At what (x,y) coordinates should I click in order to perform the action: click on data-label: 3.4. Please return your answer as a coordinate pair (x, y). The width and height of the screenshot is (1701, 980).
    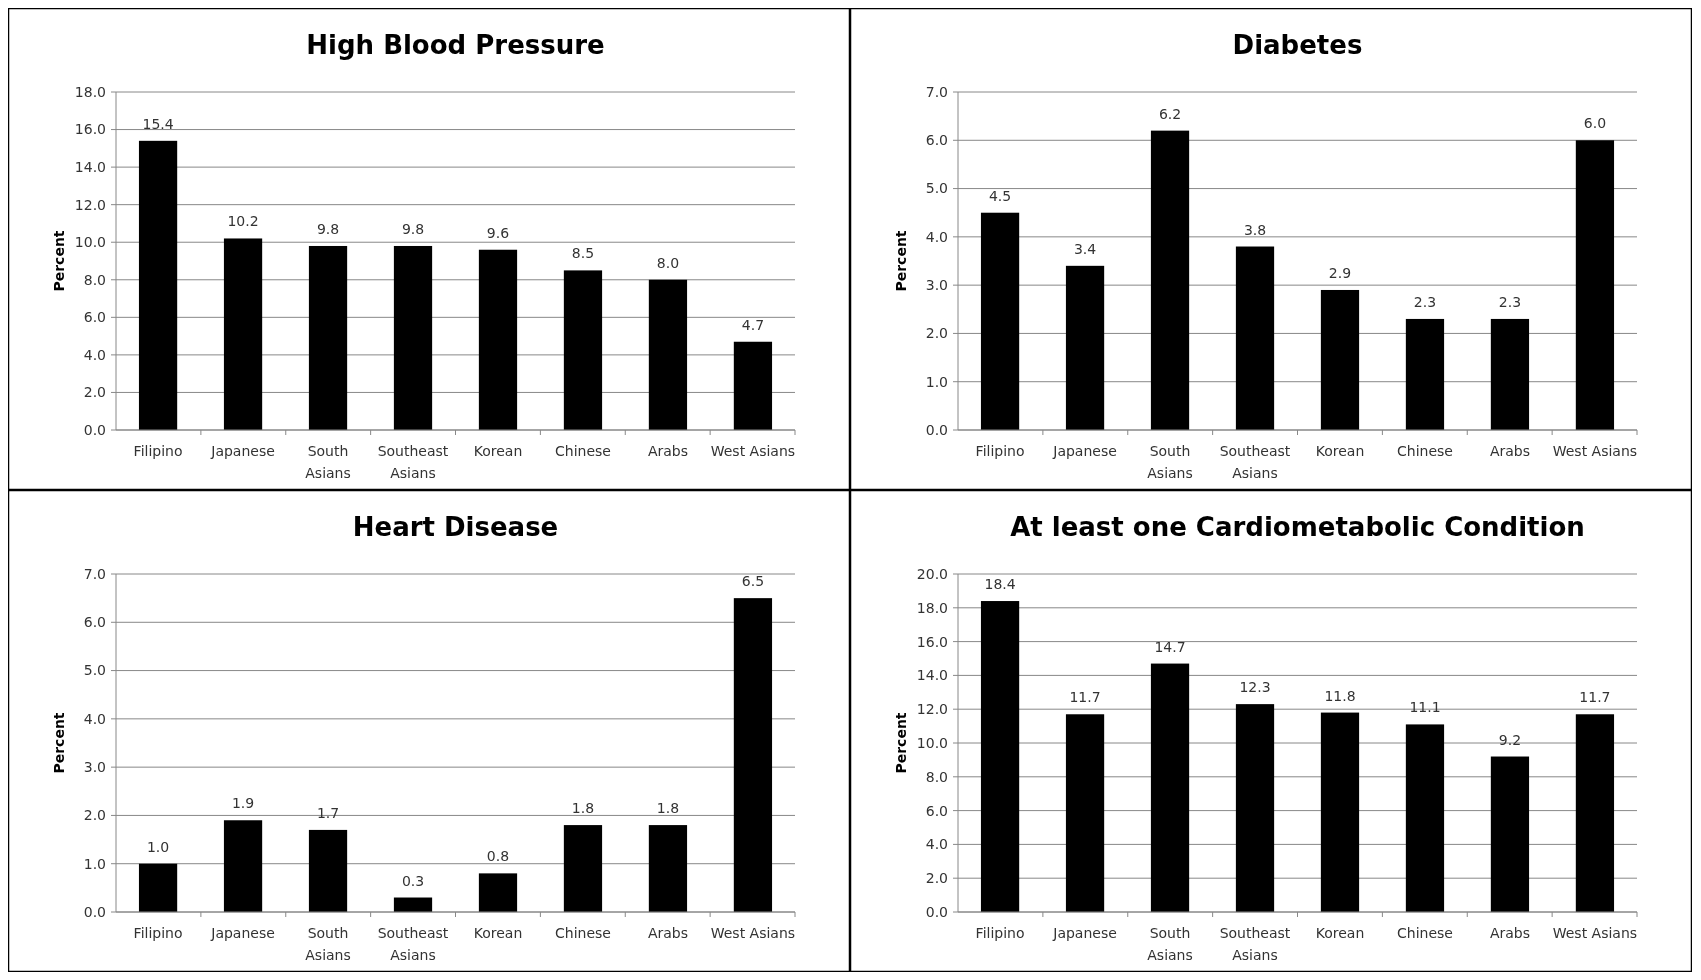
    Looking at the image, I should click on (1085, 248).